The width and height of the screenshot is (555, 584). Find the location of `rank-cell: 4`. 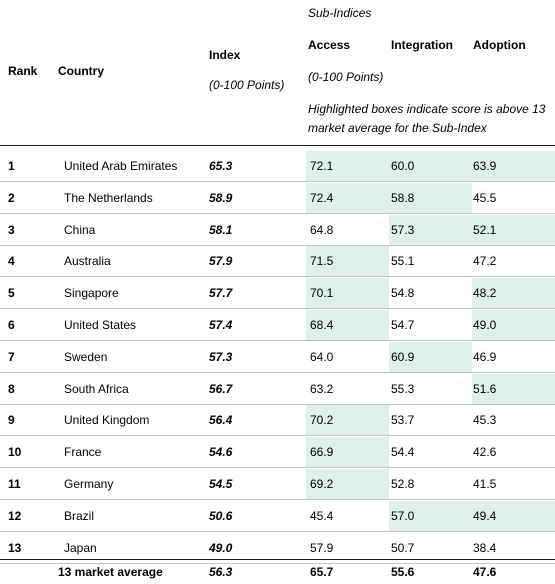

rank-cell: 4 is located at coordinates (11, 261).